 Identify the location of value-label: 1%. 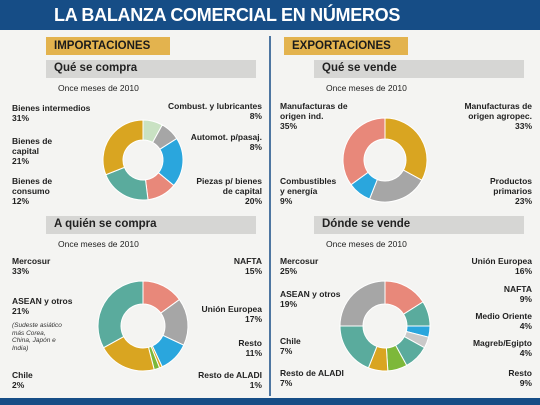
(255, 385).